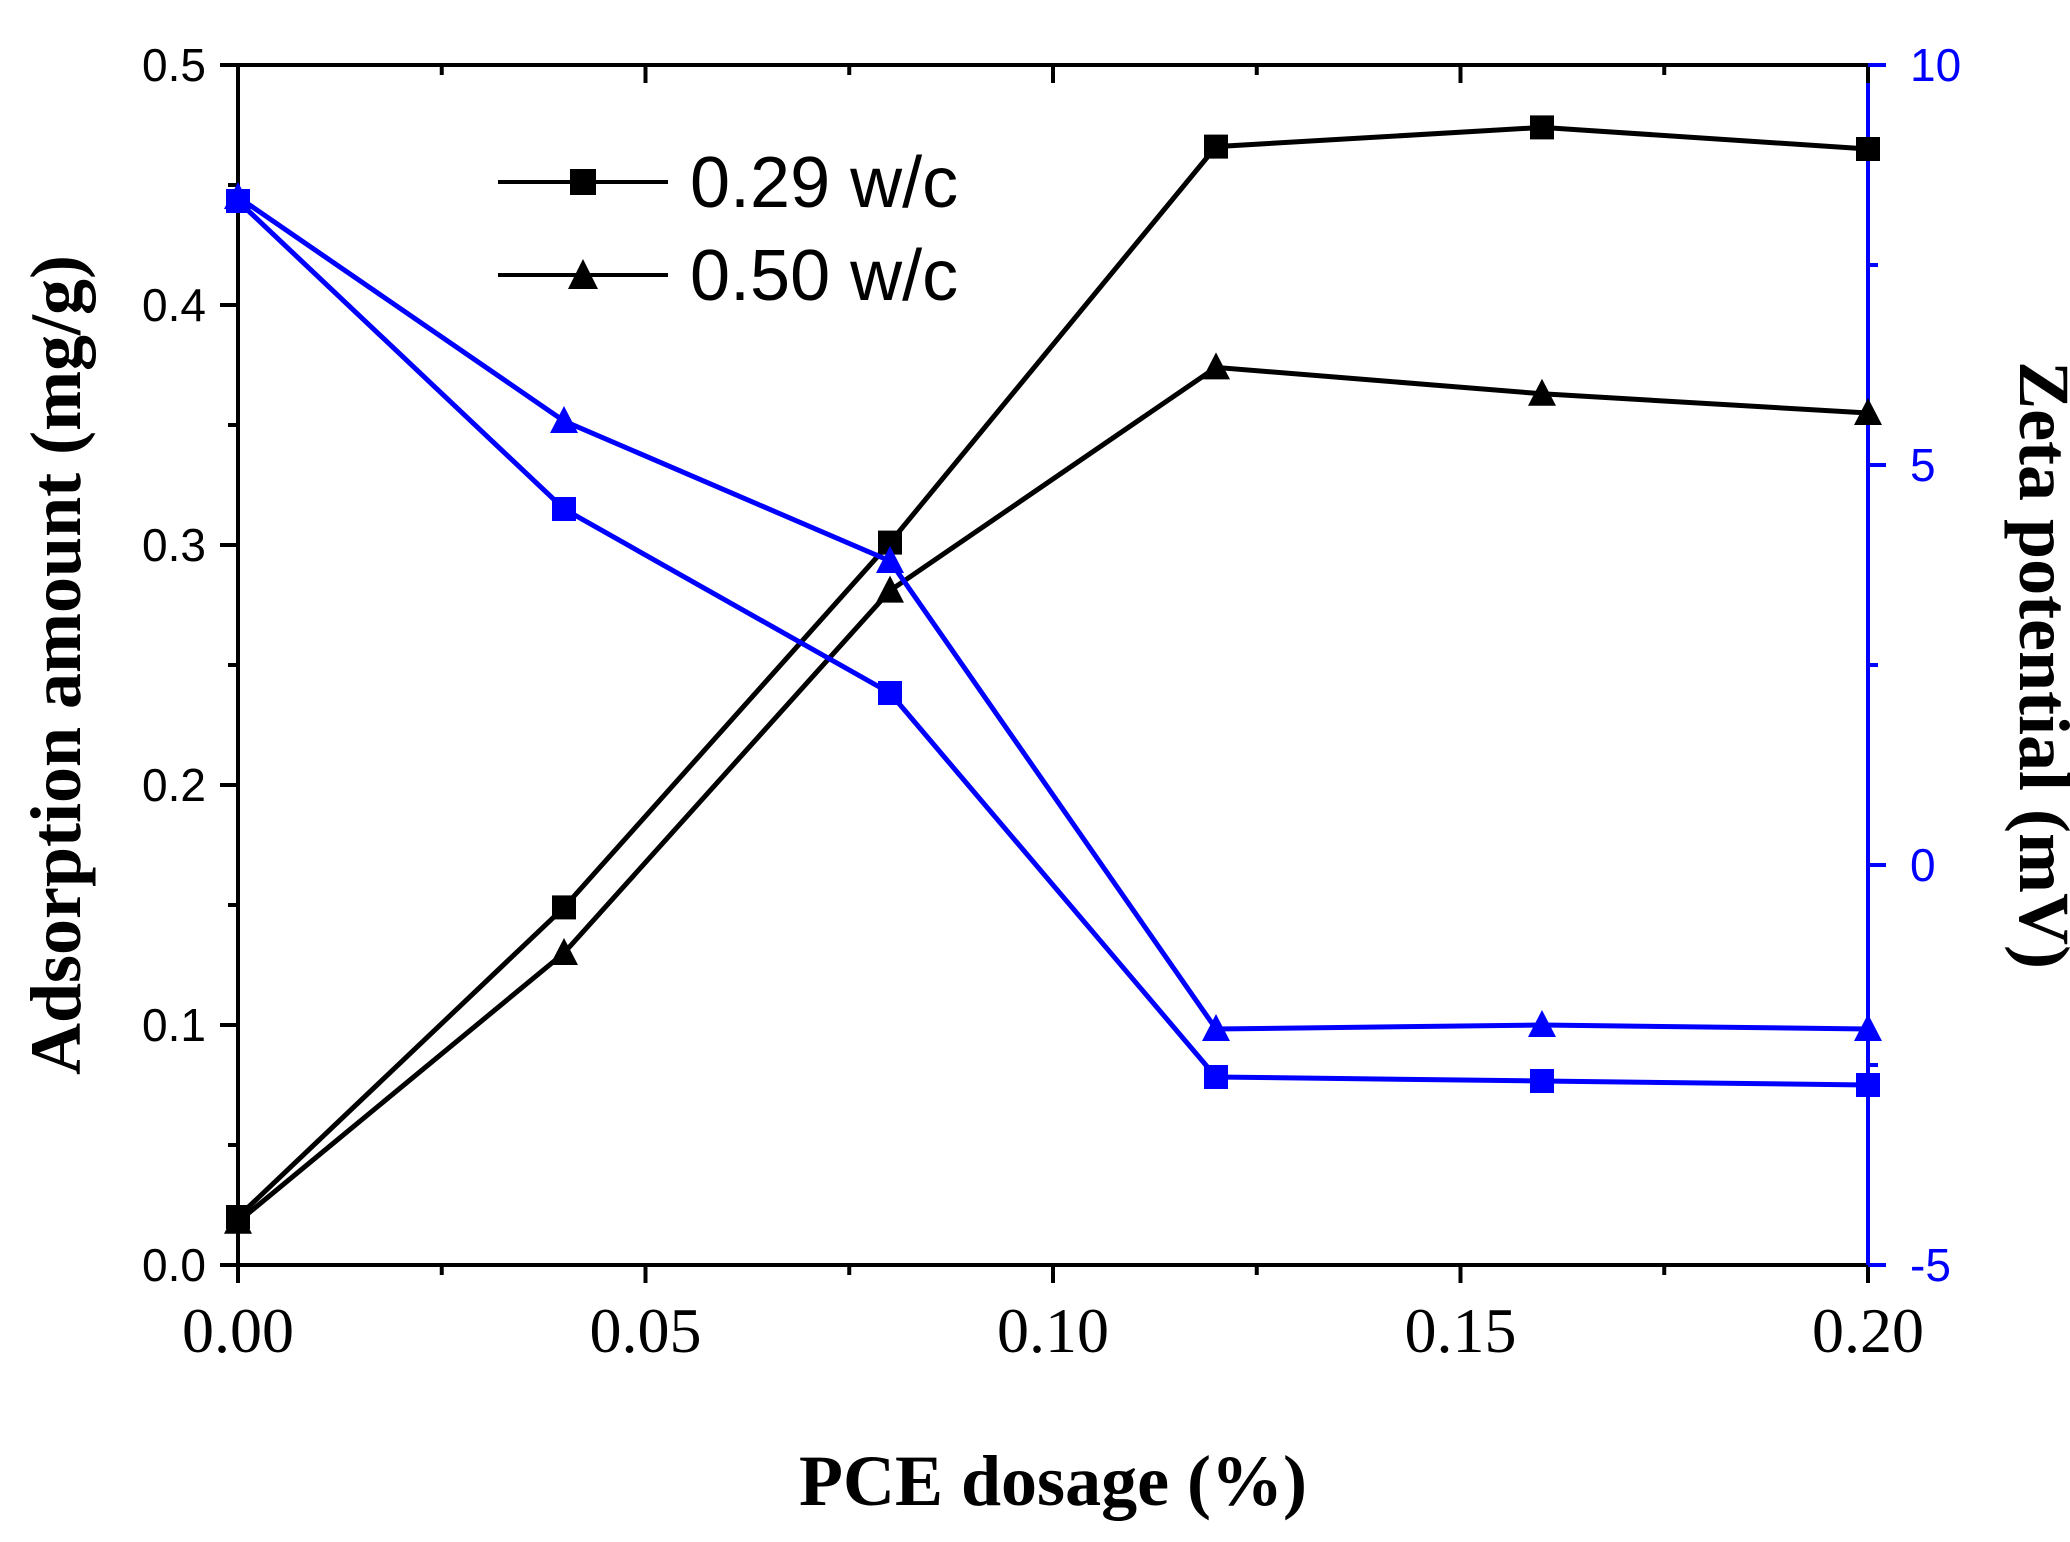 The image size is (2070, 1542). What do you see at coordinates (174, 785) in the screenshot?
I see `y-tick-label-2: 0.2` at bounding box center [174, 785].